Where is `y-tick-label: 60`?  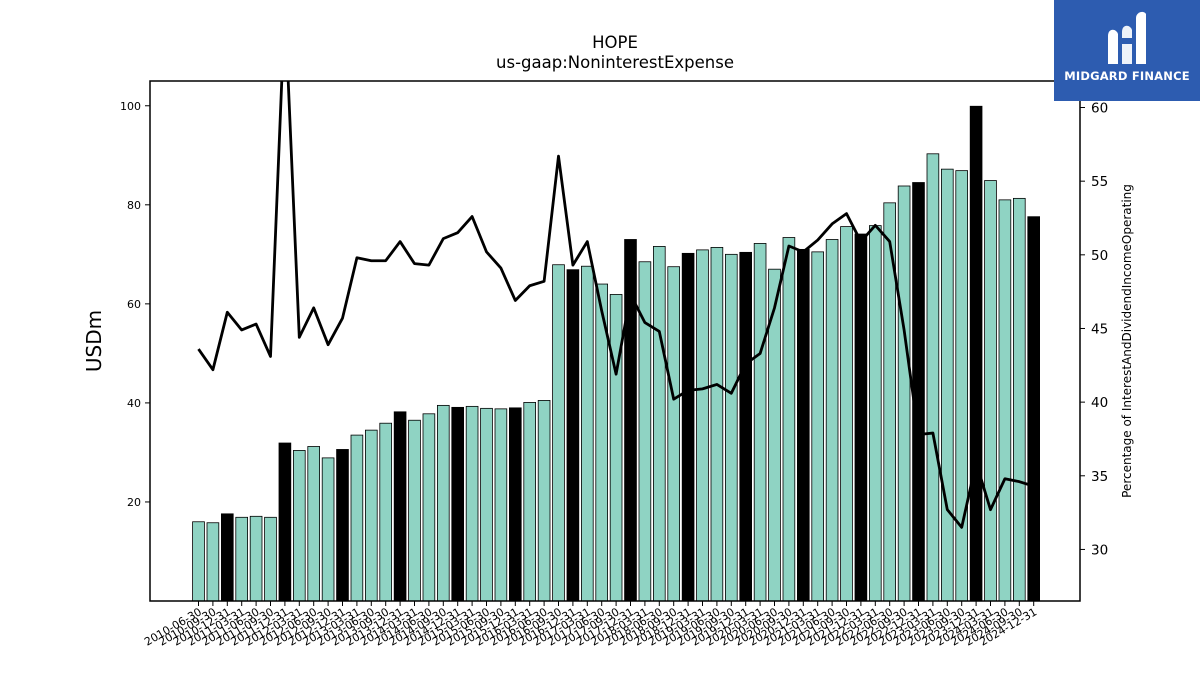
y-tick-label: 60 is located at coordinates (134, 304).